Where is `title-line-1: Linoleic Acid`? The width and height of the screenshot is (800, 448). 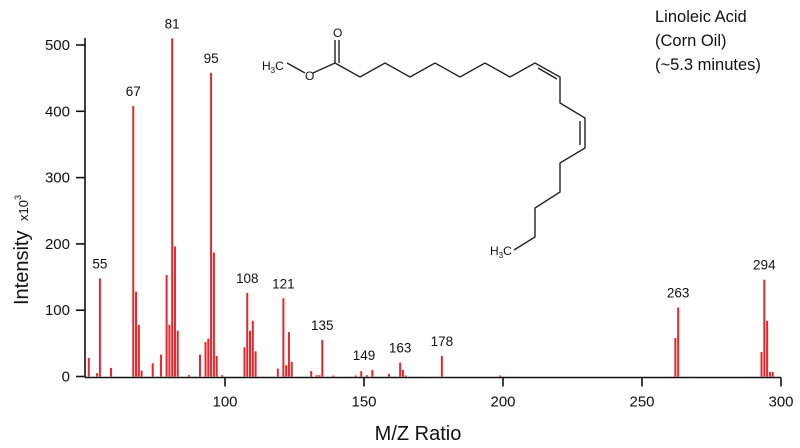 title-line-1: Linoleic Acid is located at coordinates (701, 17).